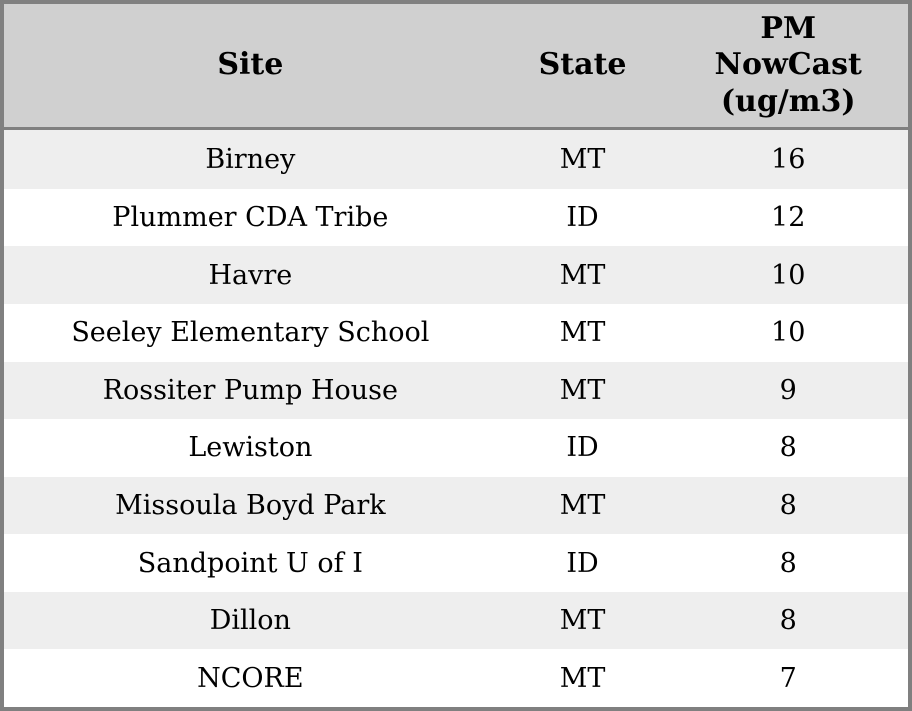  I want to click on table-row: Plummer CDA Tribe ID 12, so click(456, 217).